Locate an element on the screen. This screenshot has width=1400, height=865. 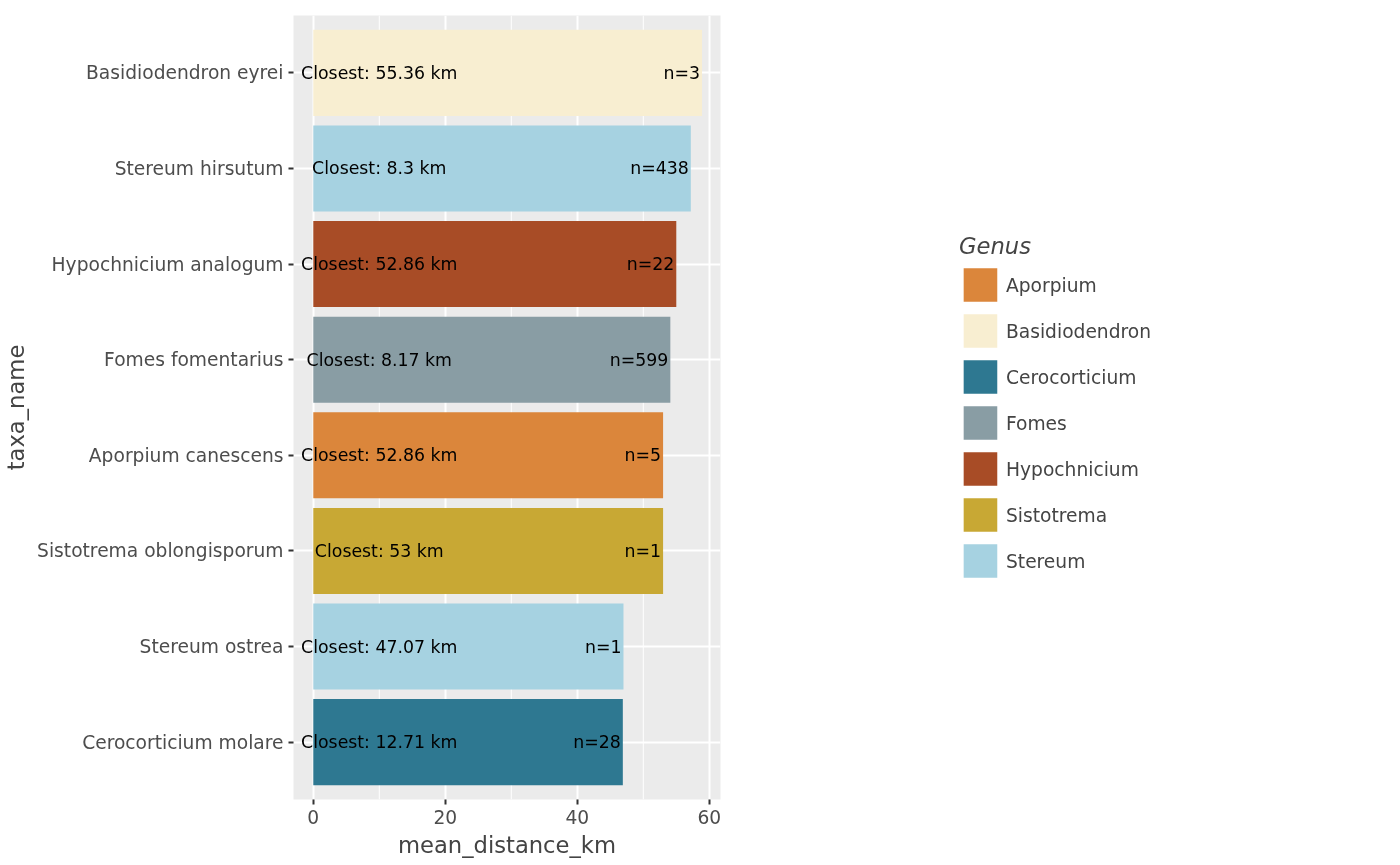
y-tick-label: Cerocorticium molare is located at coordinates (183, 742).